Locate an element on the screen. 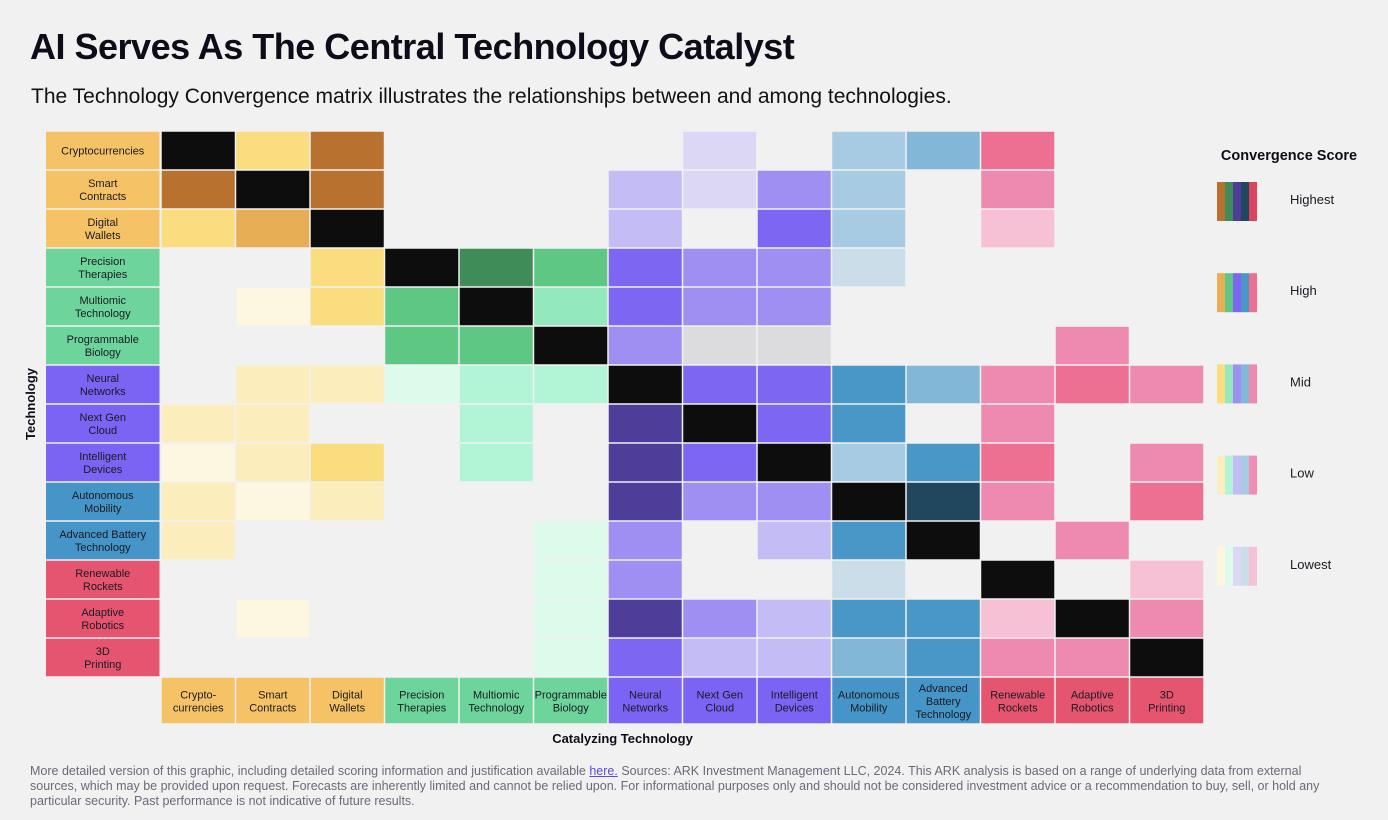 The image size is (1388, 820). column-header-label: Programmable Biology is located at coordinates (571, 701).